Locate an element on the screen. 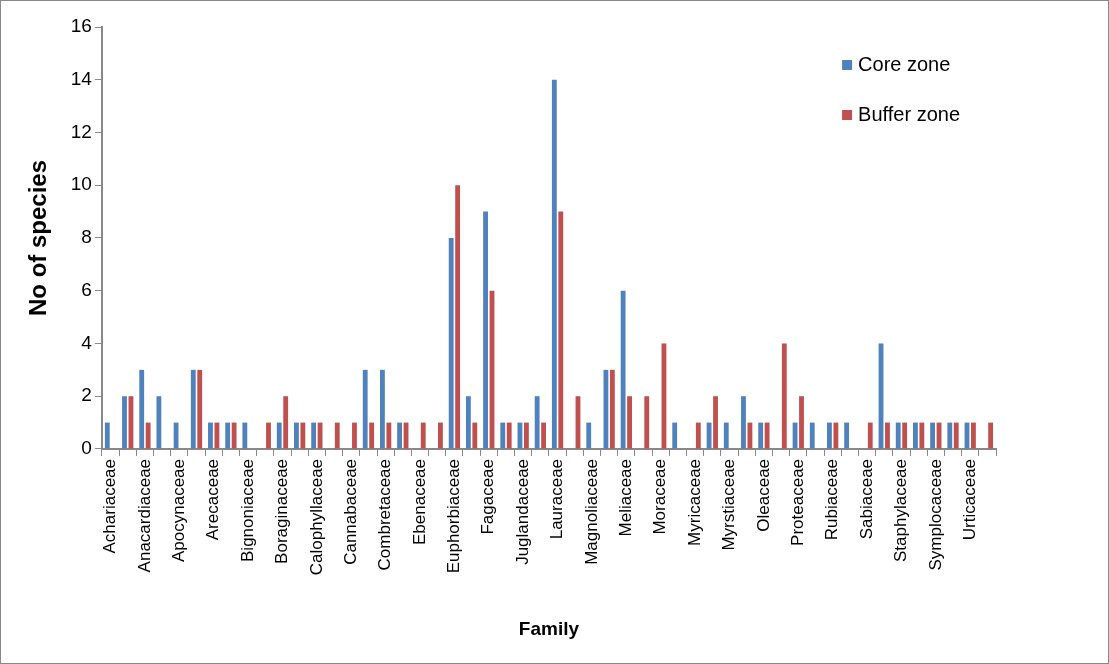 Image resolution: width=1109 pixels, height=664 pixels. y-tick-label: 16 is located at coordinates (81, 26).